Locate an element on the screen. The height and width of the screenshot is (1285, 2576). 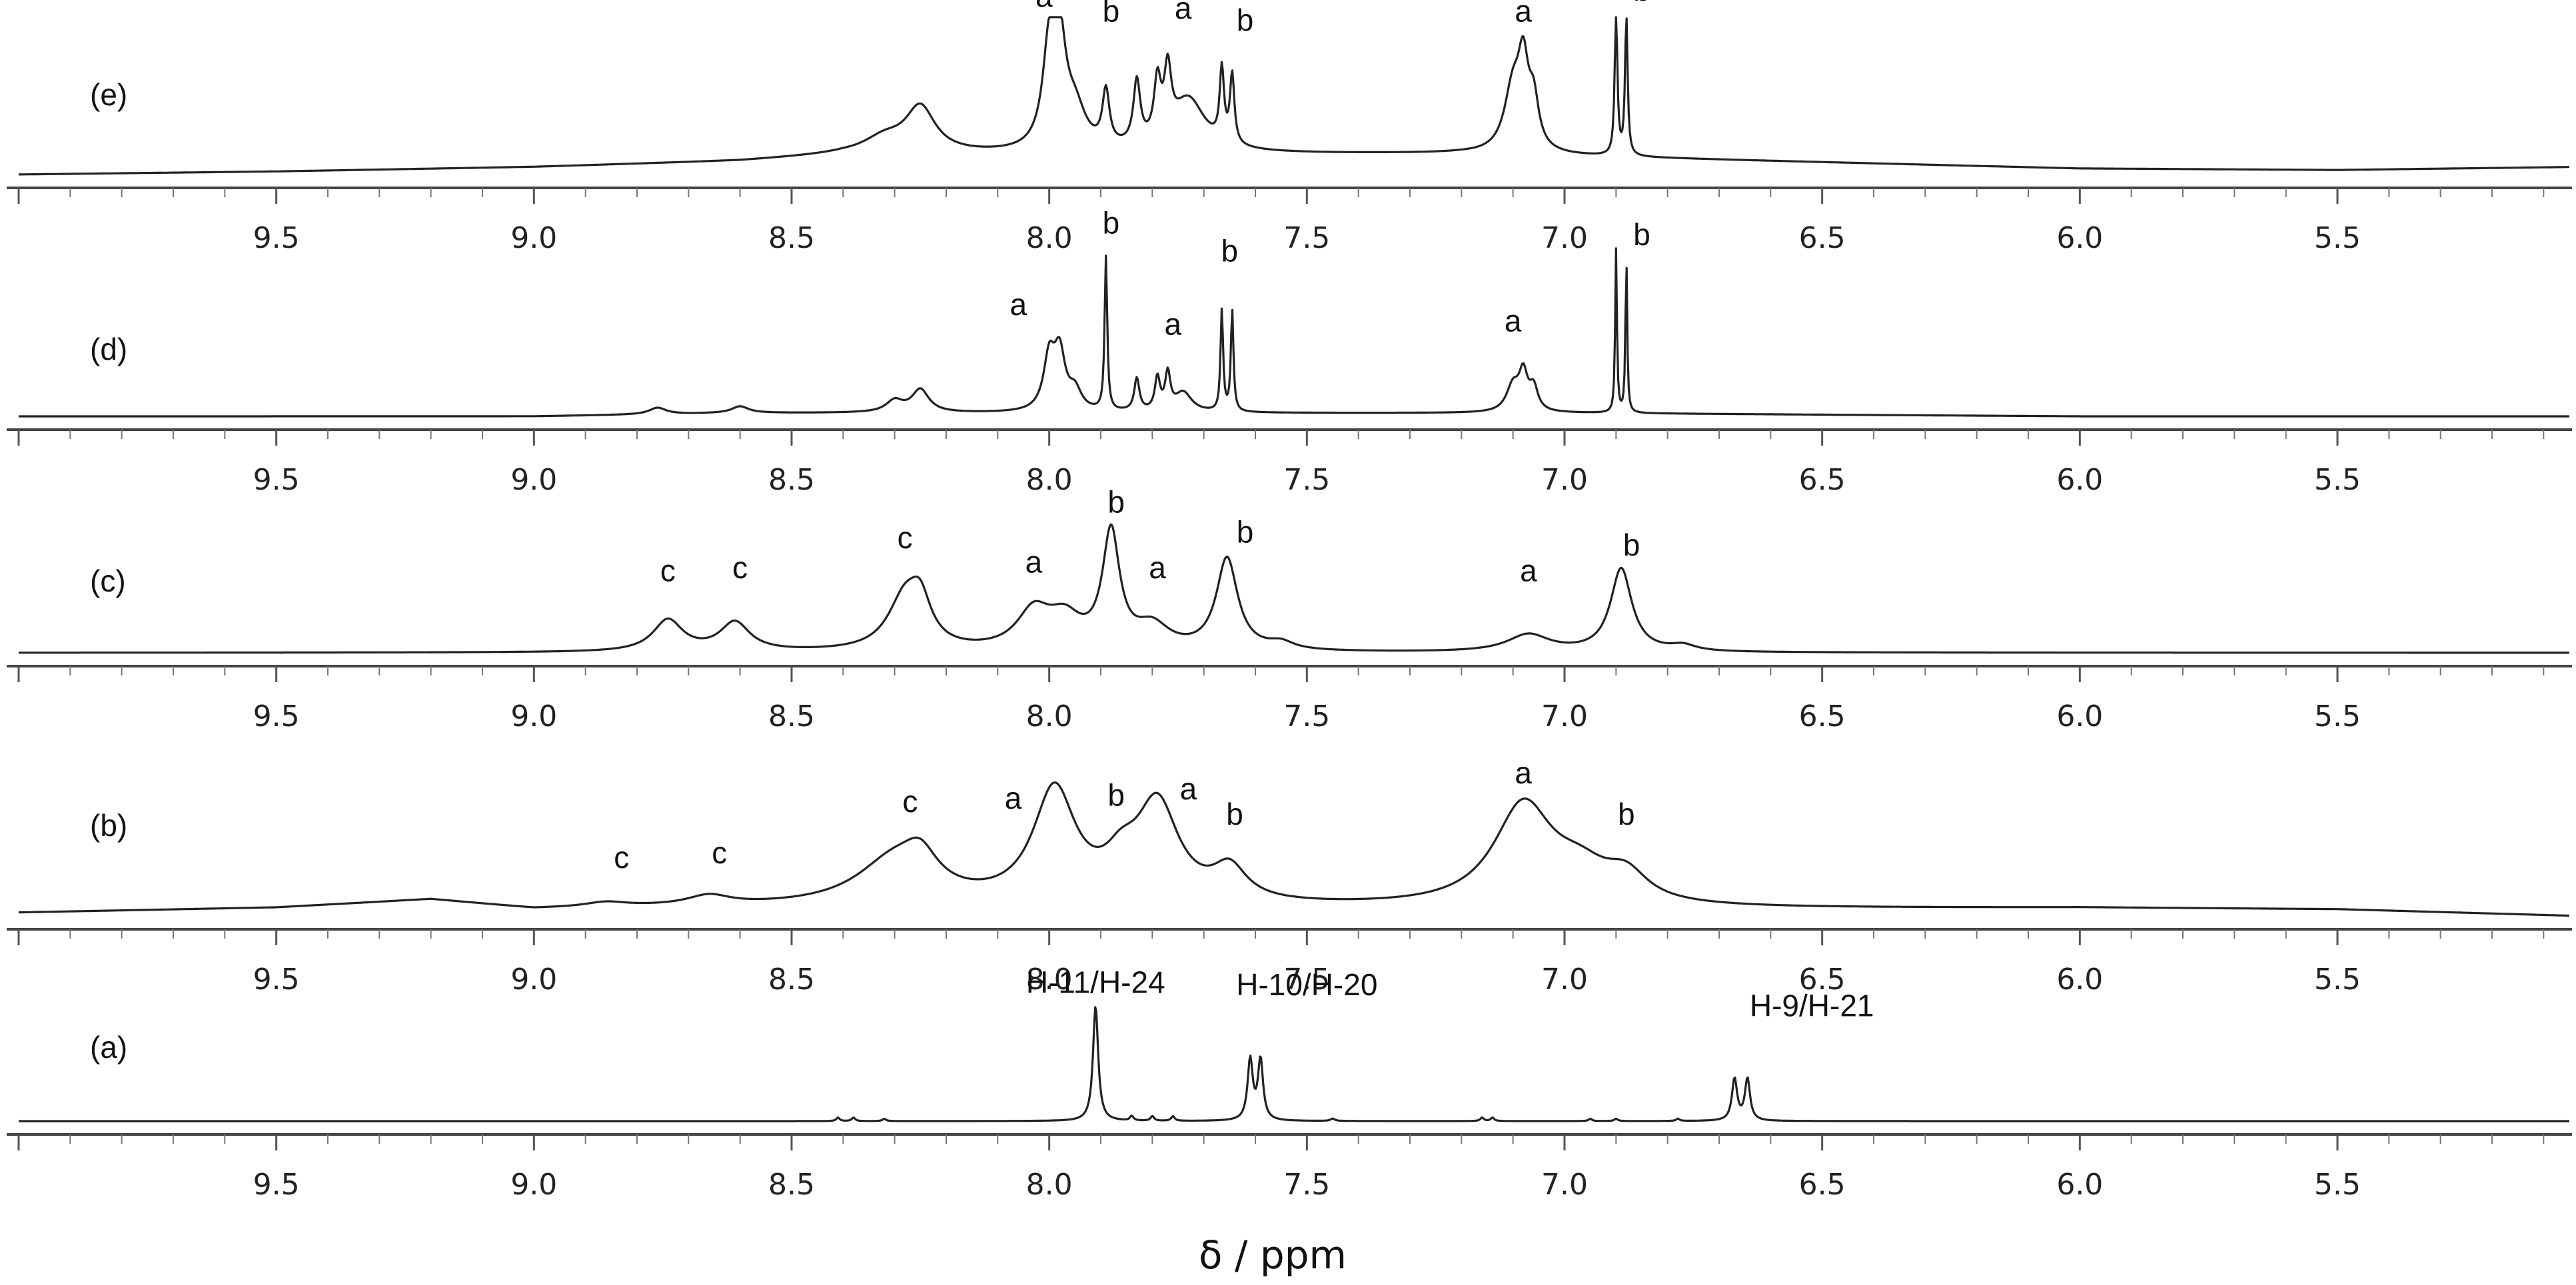
panel-label: (b) is located at coordinates (109, 825).